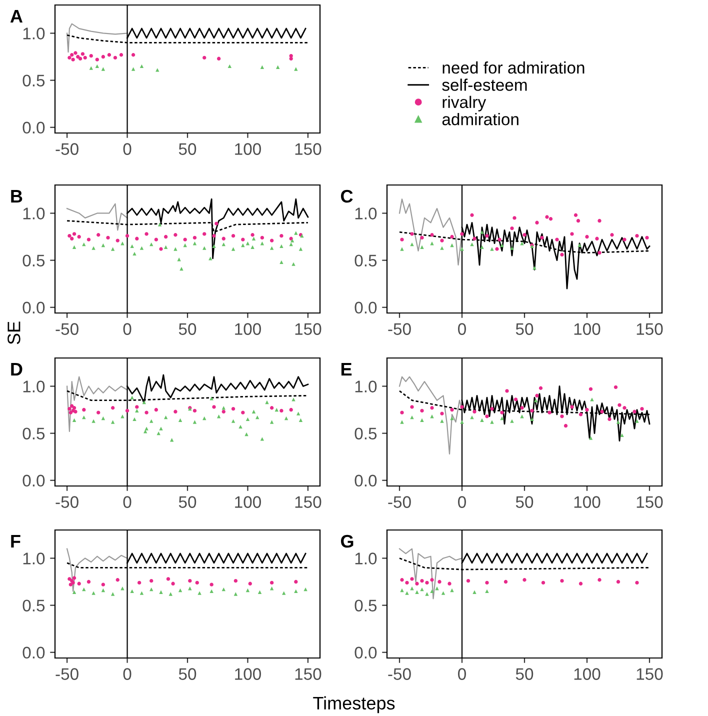 The height and width of the screenshot is (716, 708). I want to click on x-axis-title: Timesteps, so click(354, 705).